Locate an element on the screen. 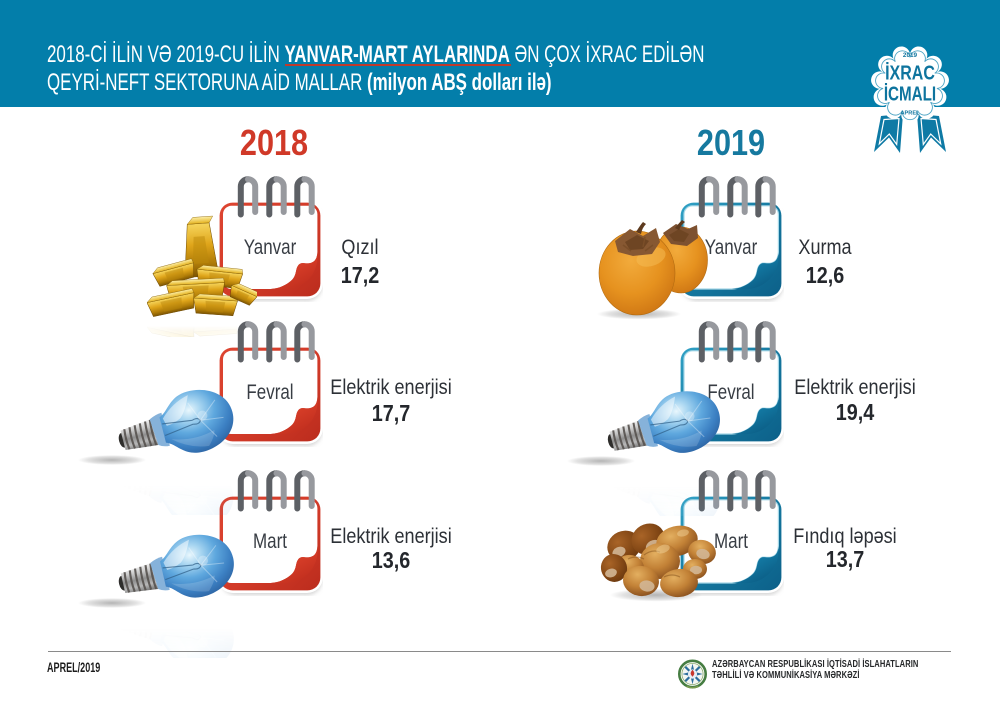  svg-text: 2019 is located at coordinates (910, 55).